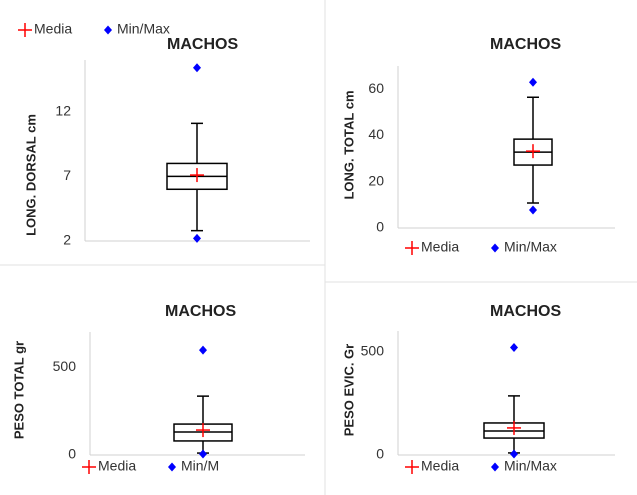  What do you see at coordinates (376, 88) in the screenshot?
I see `y-tick-label: 60` at bounding box center [376, 88].